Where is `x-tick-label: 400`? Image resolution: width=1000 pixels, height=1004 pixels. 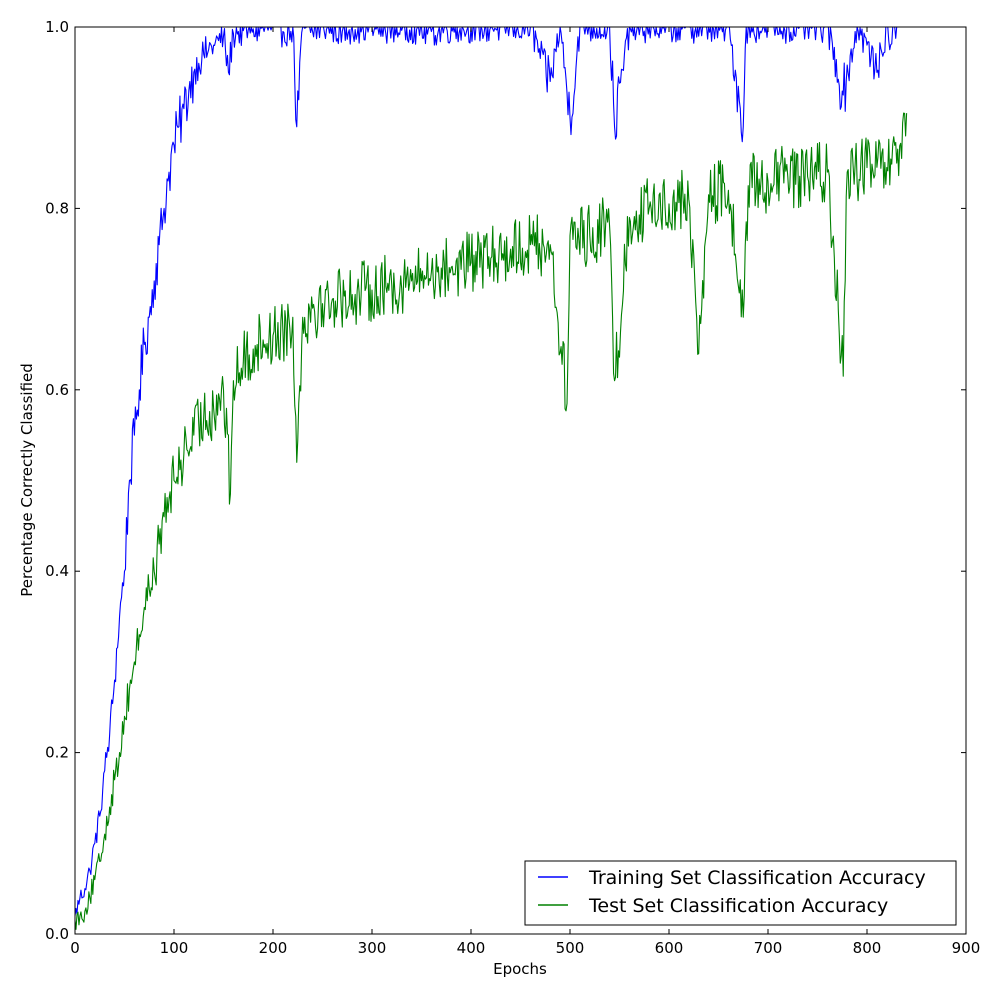
x-tick-label: 400 is located at coordinates (471, 948).